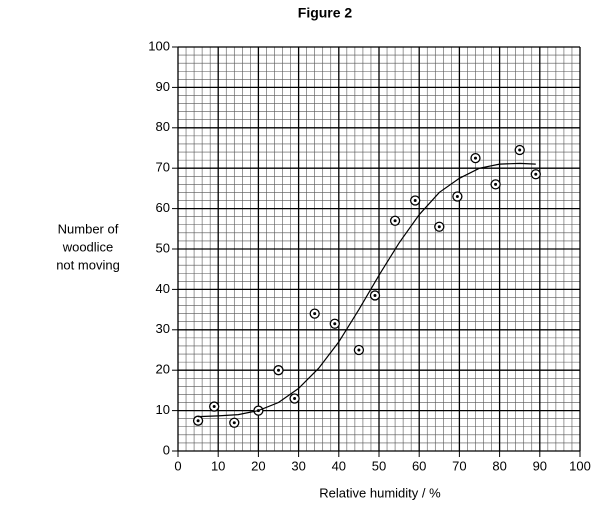  What do you see at coordinates (163, 328) in the screenshot?
I see `y-tick-label: 30` at bounding box center [163, 328].